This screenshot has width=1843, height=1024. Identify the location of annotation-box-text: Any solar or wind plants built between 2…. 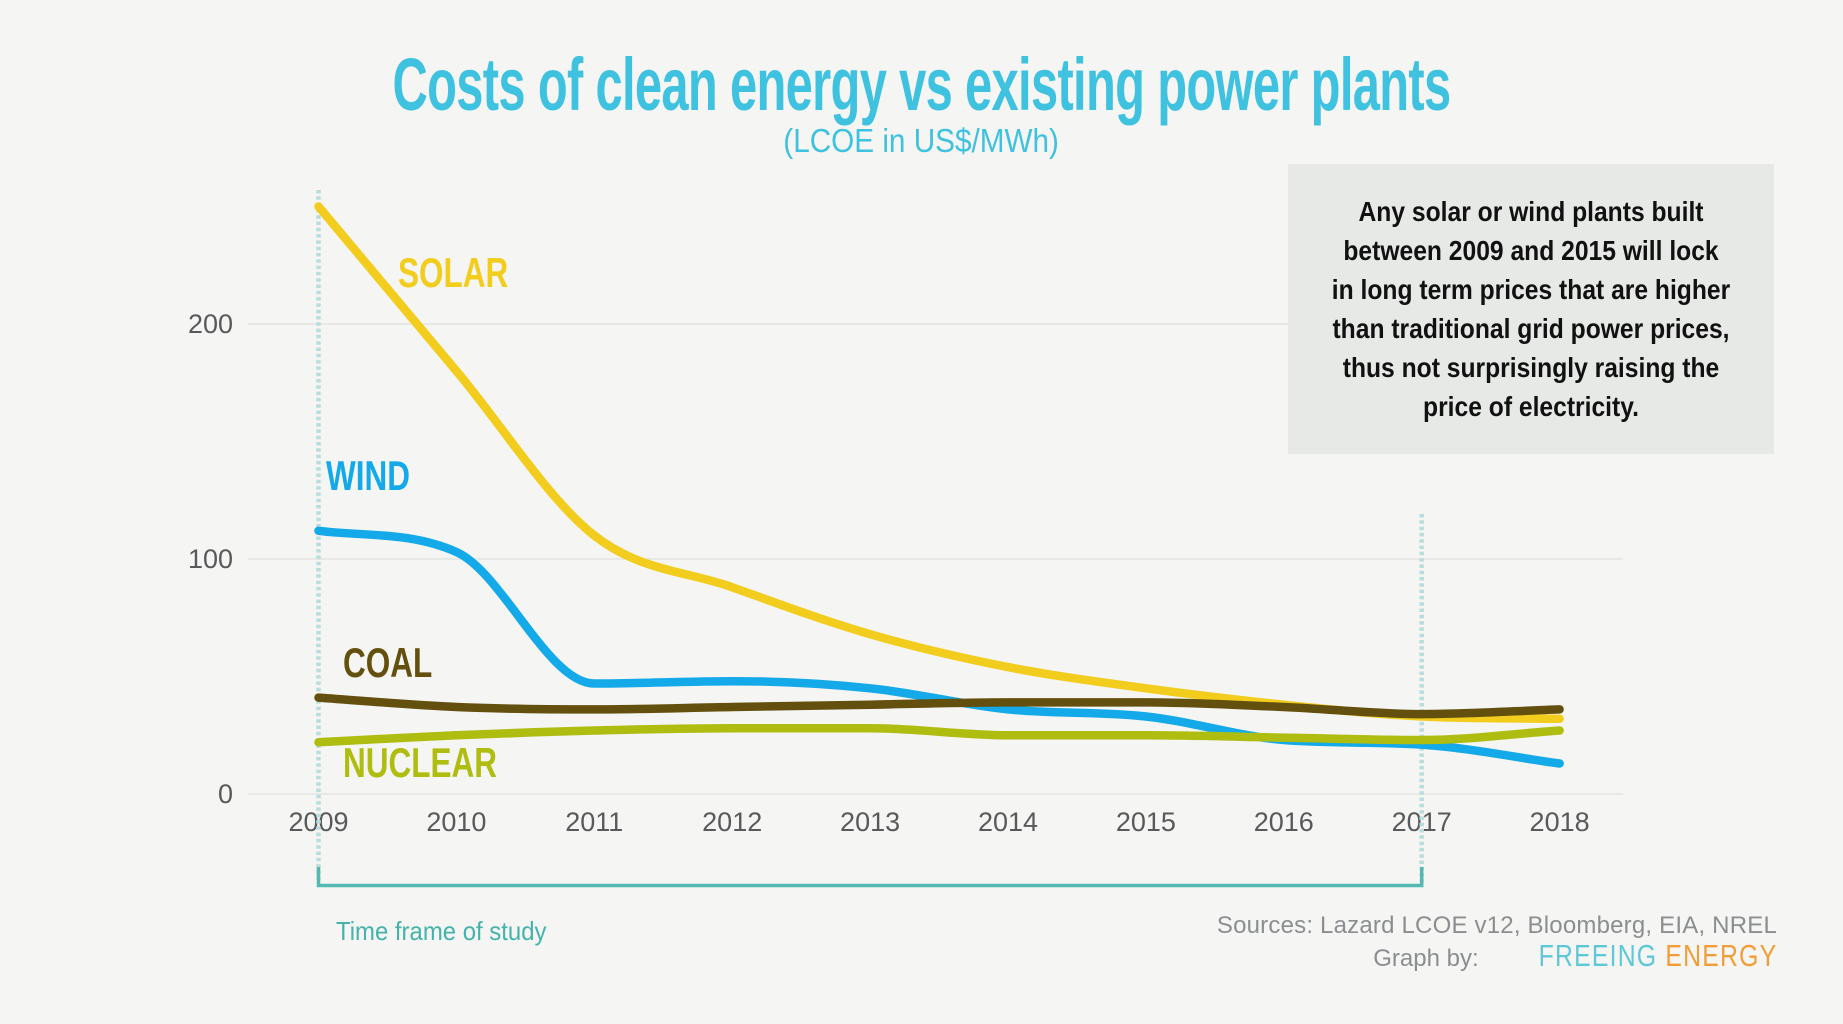
(1531, 309).